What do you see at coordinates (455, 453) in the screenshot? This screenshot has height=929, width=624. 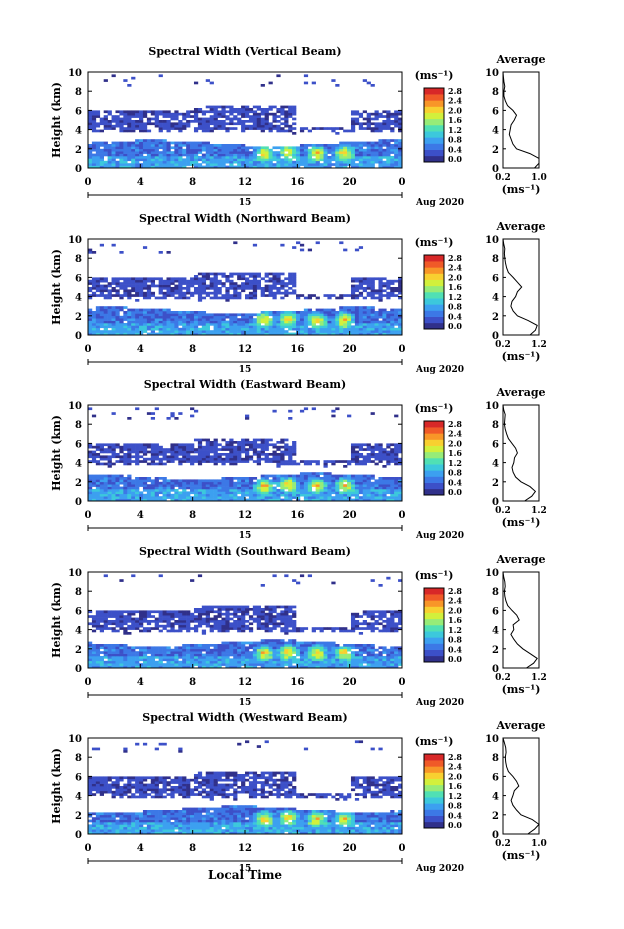 I see `colorbar-tick-label: 1.6` at bounding box center [455, 453].